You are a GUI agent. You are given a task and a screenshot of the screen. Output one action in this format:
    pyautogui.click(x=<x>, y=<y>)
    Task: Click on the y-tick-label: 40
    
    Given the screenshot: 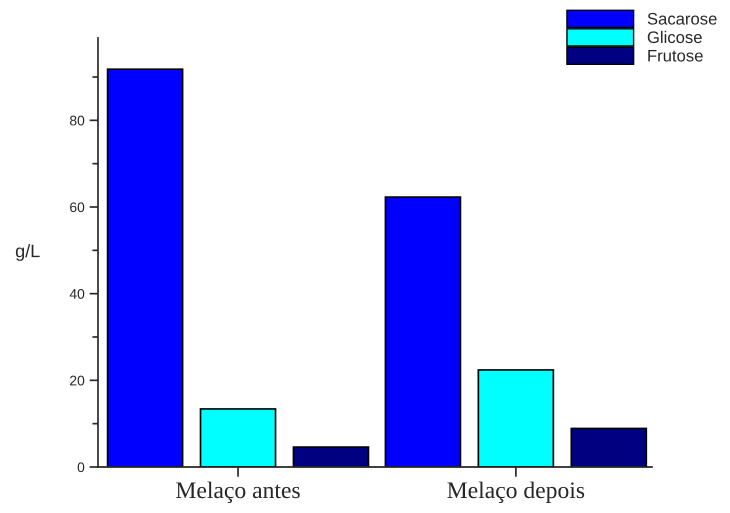 What is the action you would take?
    pyautogui.click(x=77, y=294)
    